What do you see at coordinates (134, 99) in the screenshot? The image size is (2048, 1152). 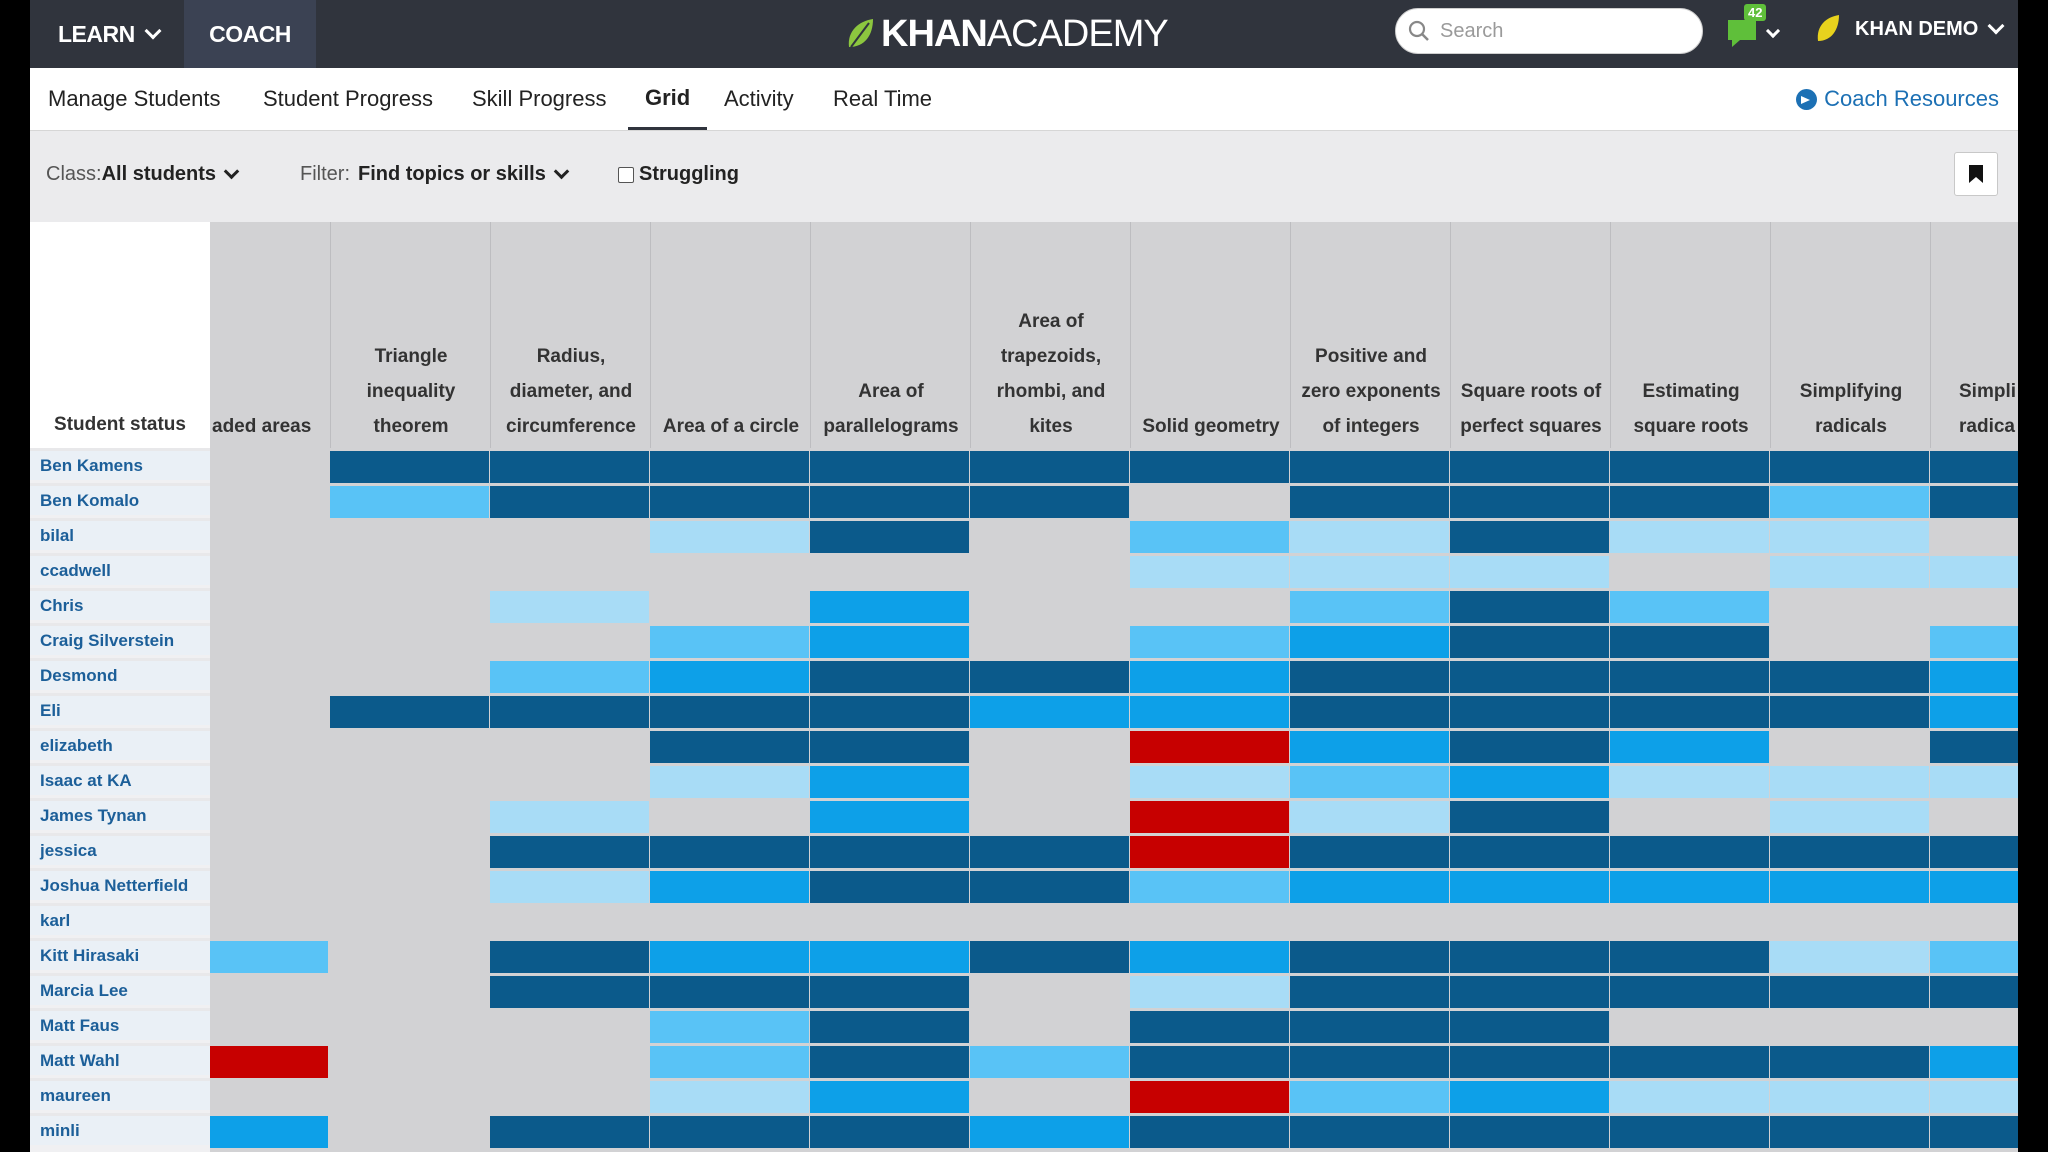 I see `tab-manage-students: Manage Students` at bounding box center [134, 99].